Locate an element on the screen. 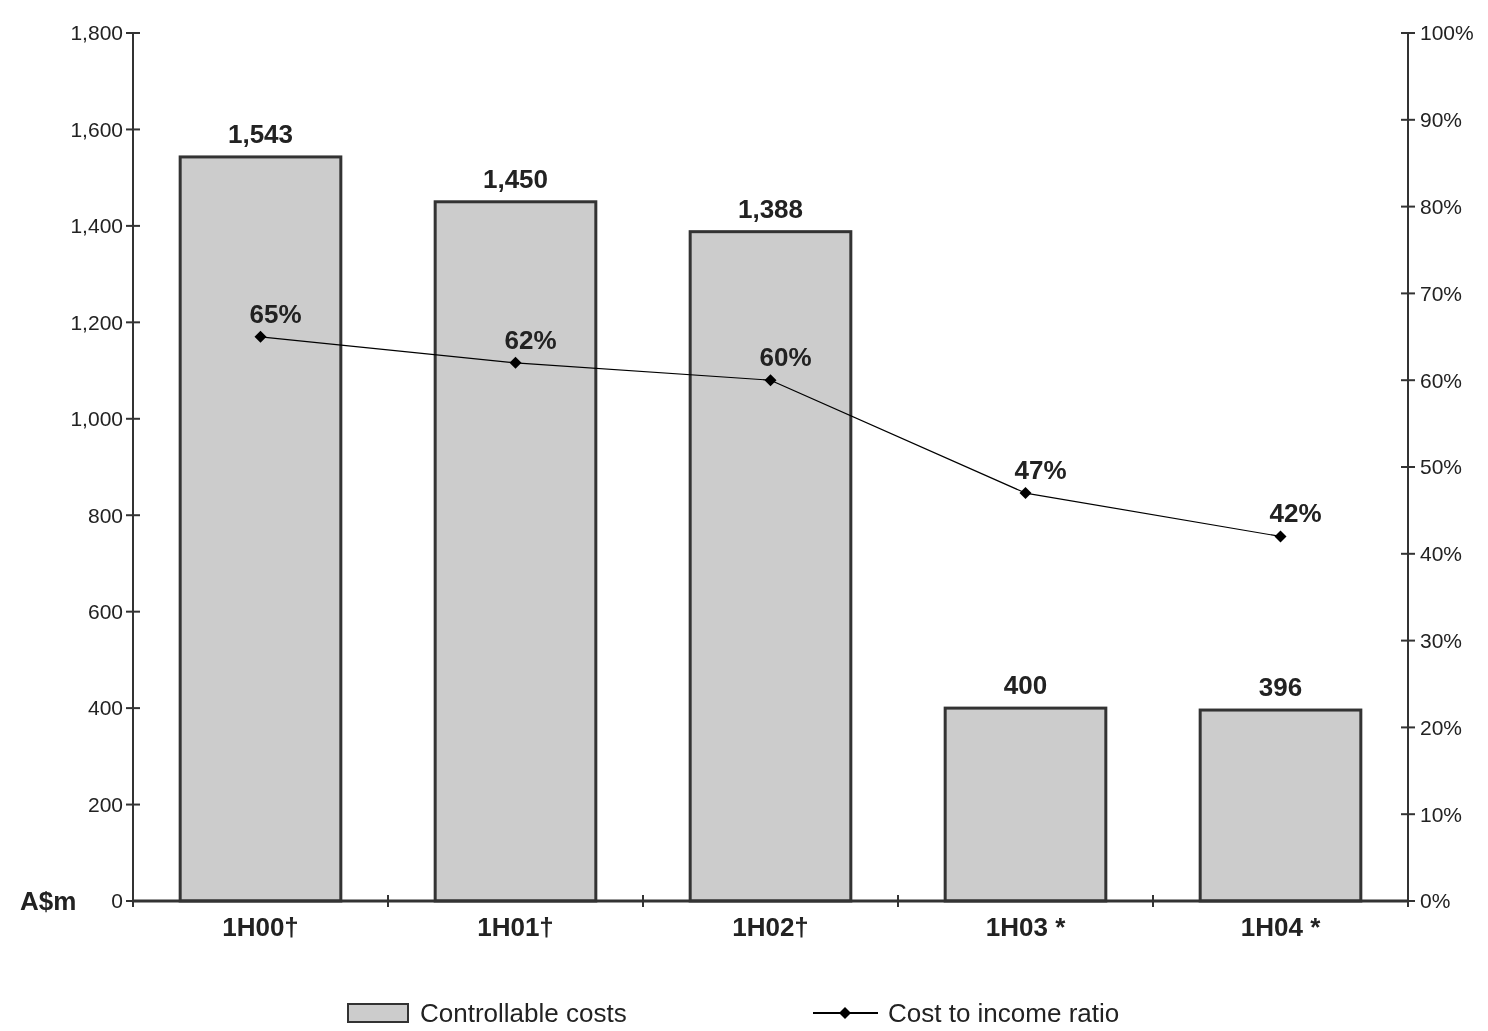 This screenshot has height=1031, width=1488. y-tick-label: 800 is located at coordinates (105, 515).